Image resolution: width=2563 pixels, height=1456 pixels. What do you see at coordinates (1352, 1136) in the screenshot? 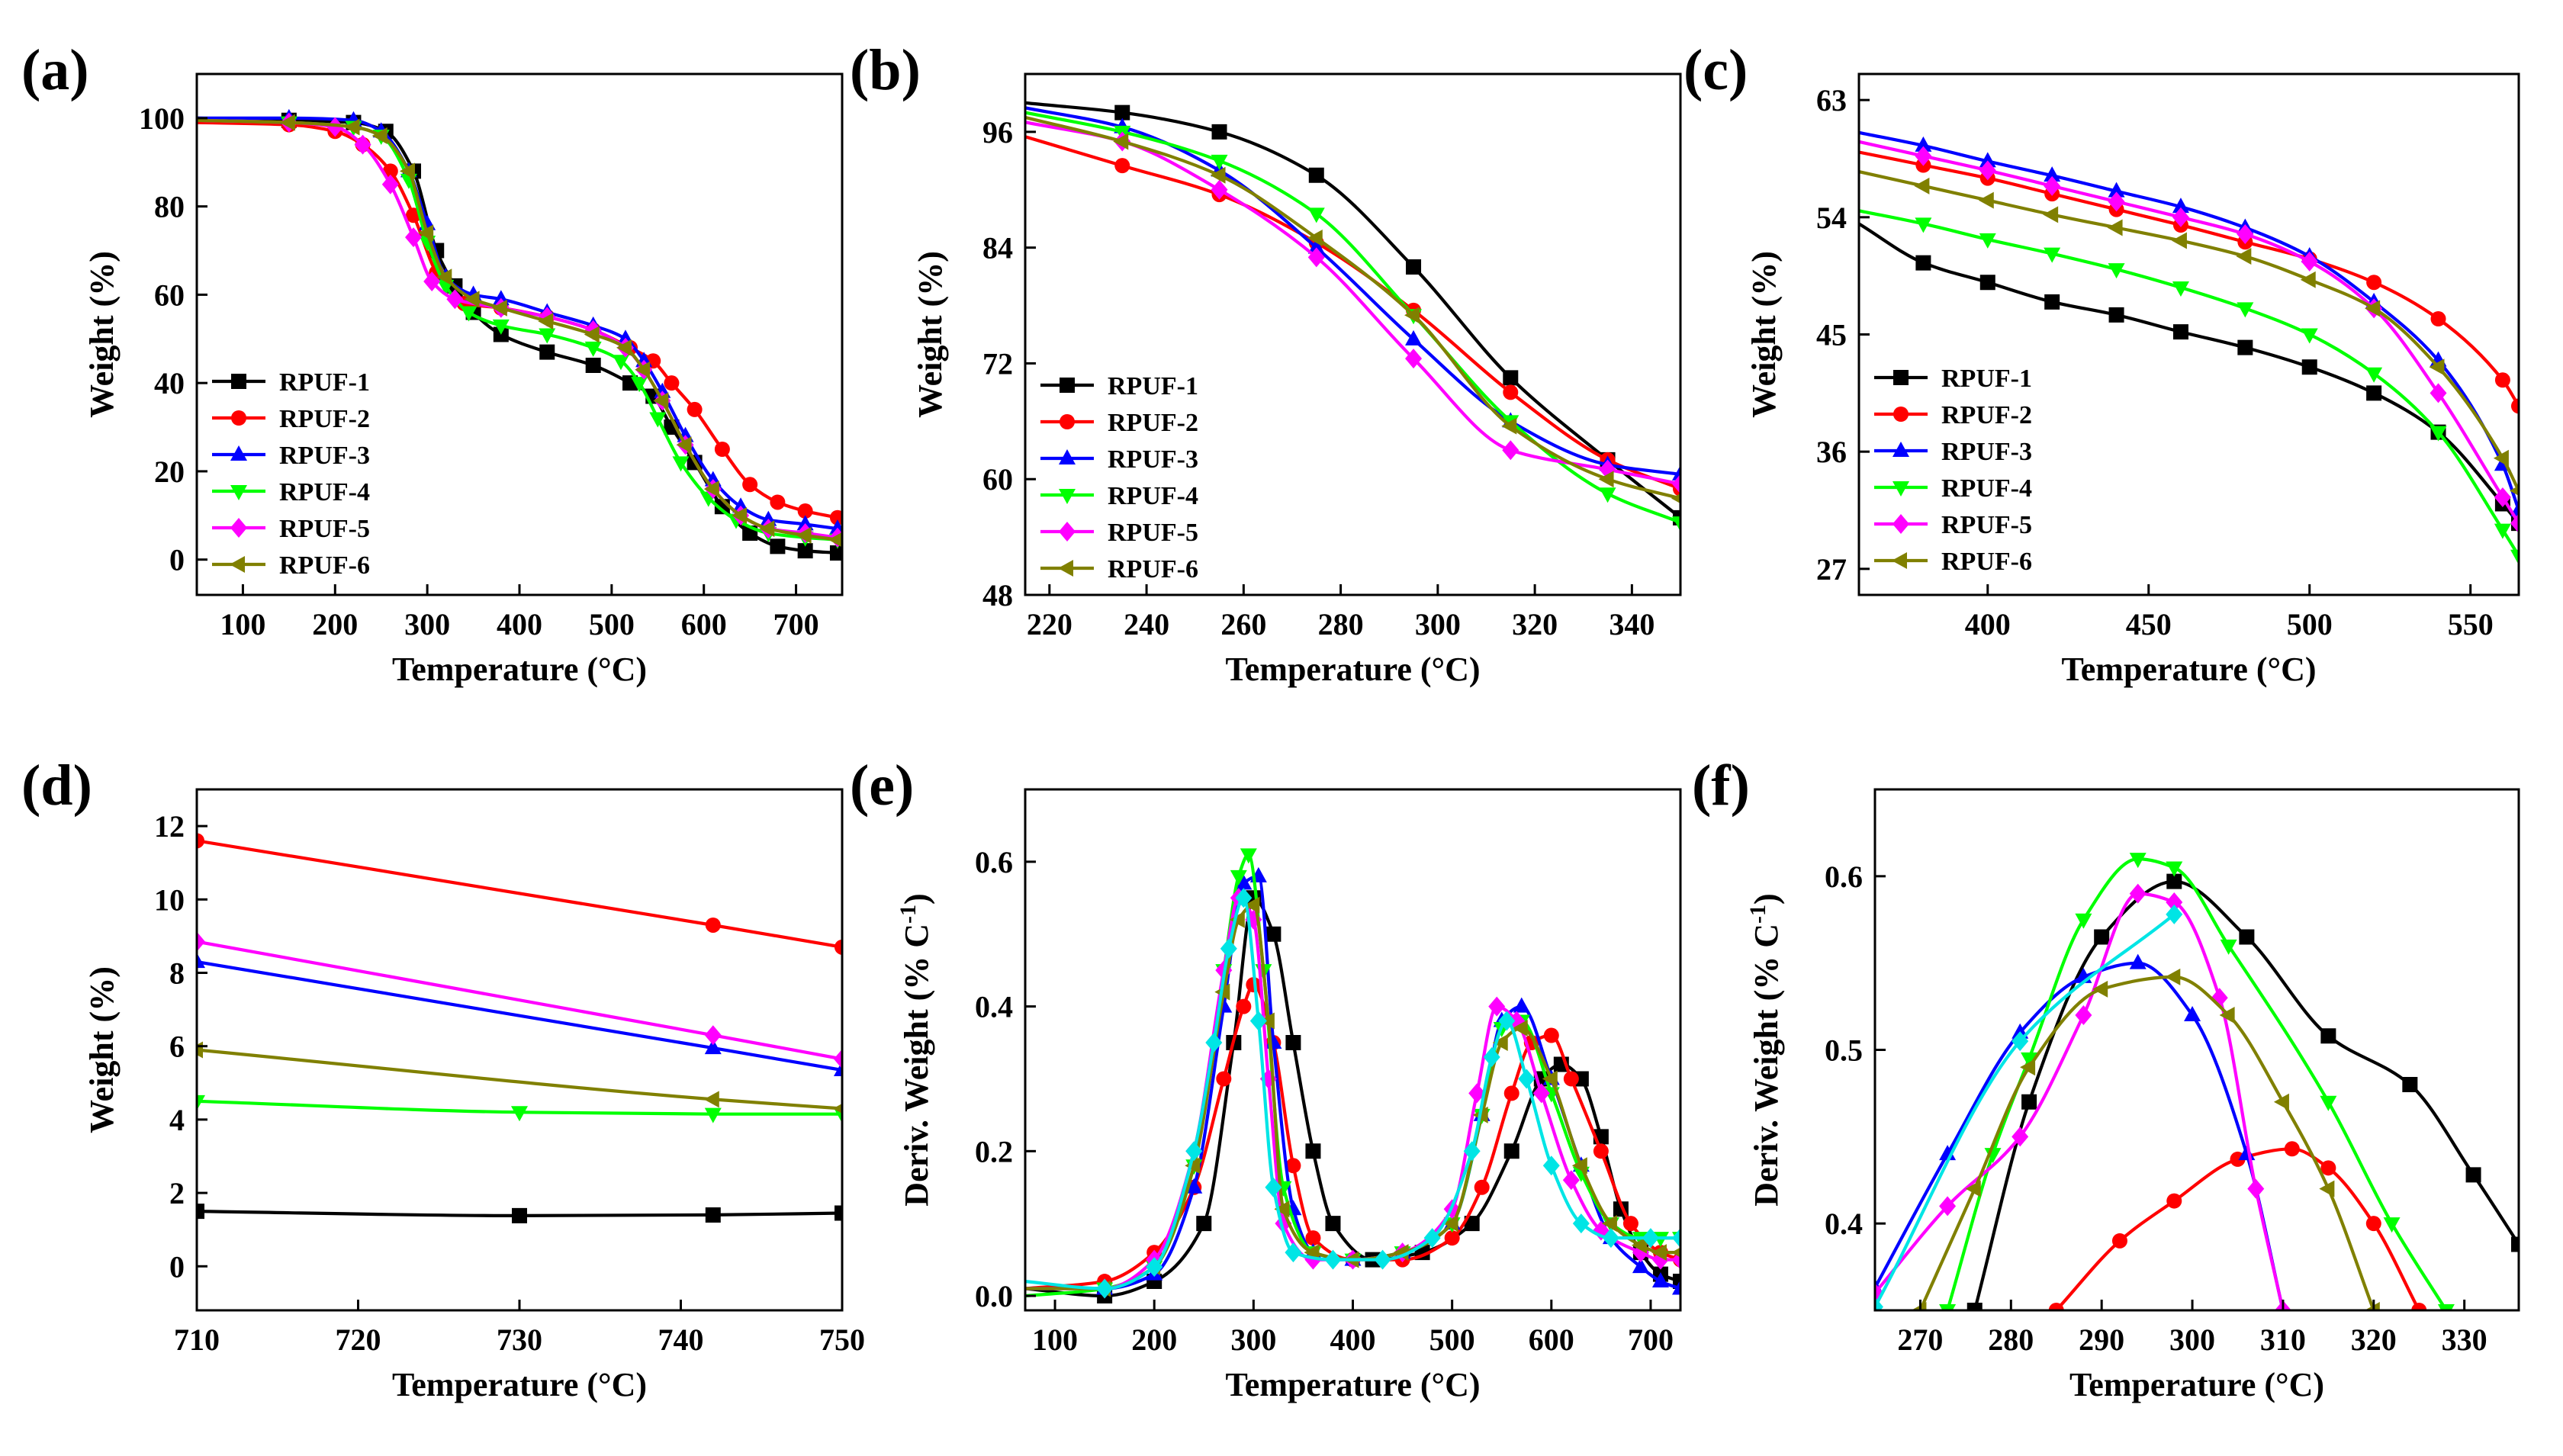
I see `series-e-rpuf-2-line` at bounding box center [1352, 1136].